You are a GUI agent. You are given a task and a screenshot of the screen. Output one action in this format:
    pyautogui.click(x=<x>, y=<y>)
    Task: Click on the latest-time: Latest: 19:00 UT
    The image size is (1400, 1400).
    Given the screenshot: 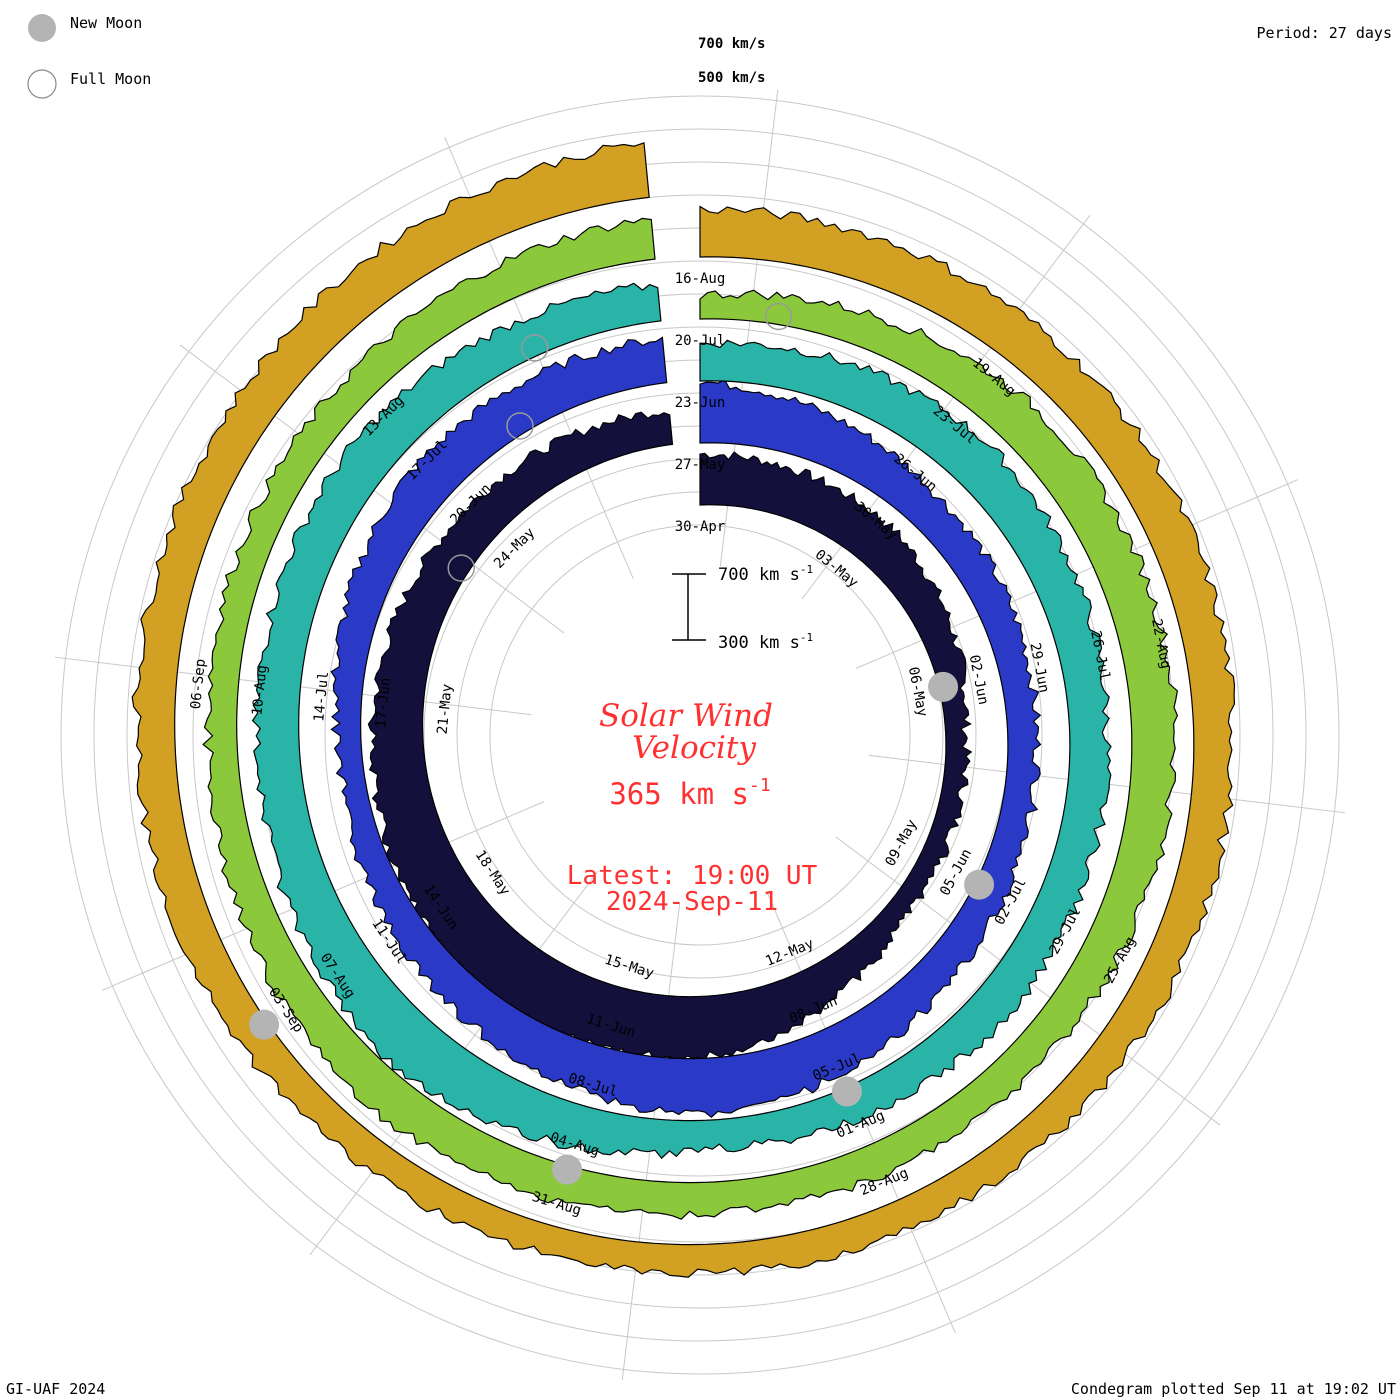 What is the action you would take?
    pyautogui.click(x=692, y=876)
    